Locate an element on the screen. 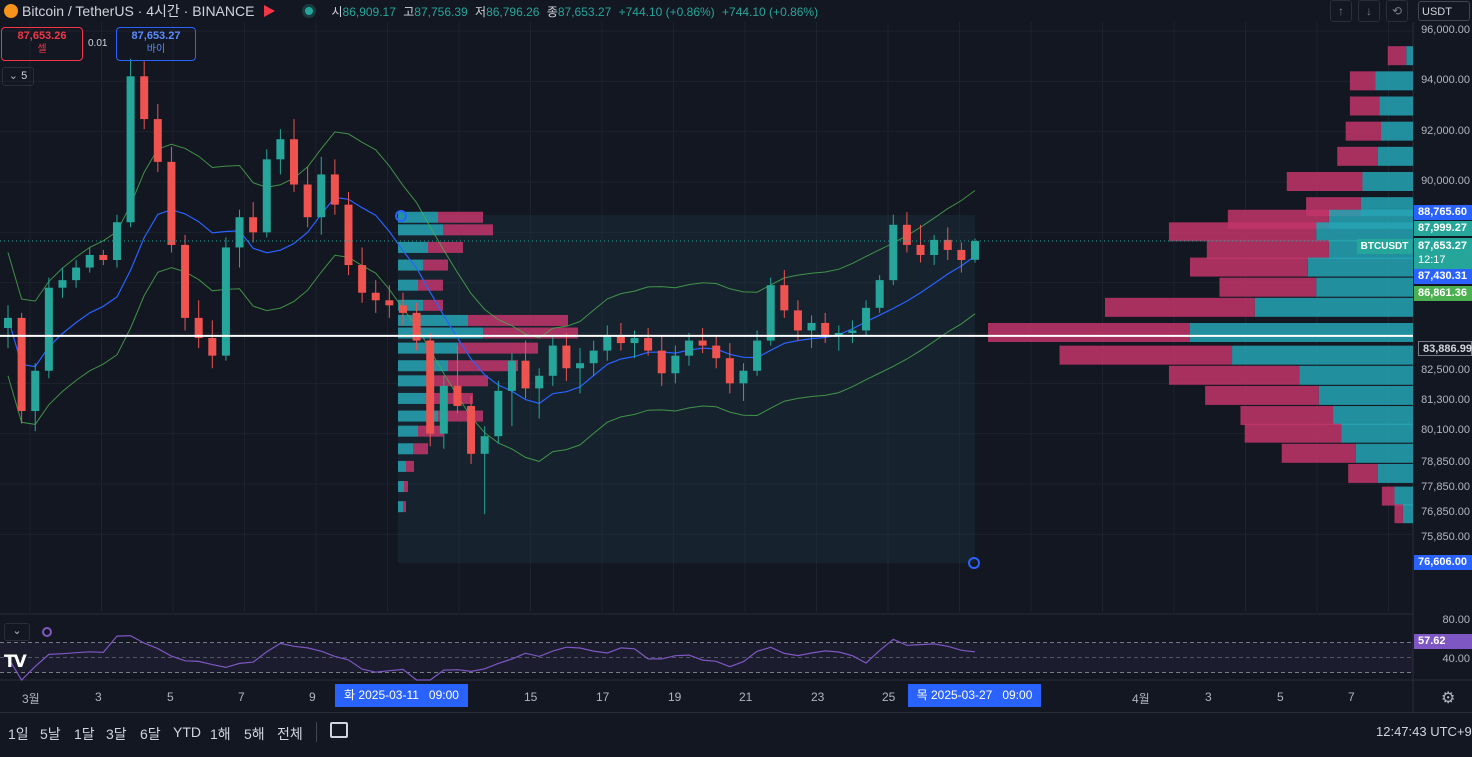  low-label: 저 is located at coordinates (481, 11).